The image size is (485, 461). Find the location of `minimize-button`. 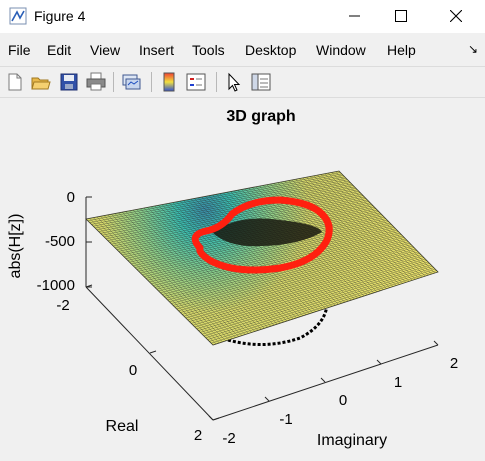

minimize-button is located at coordinates (355, 16).